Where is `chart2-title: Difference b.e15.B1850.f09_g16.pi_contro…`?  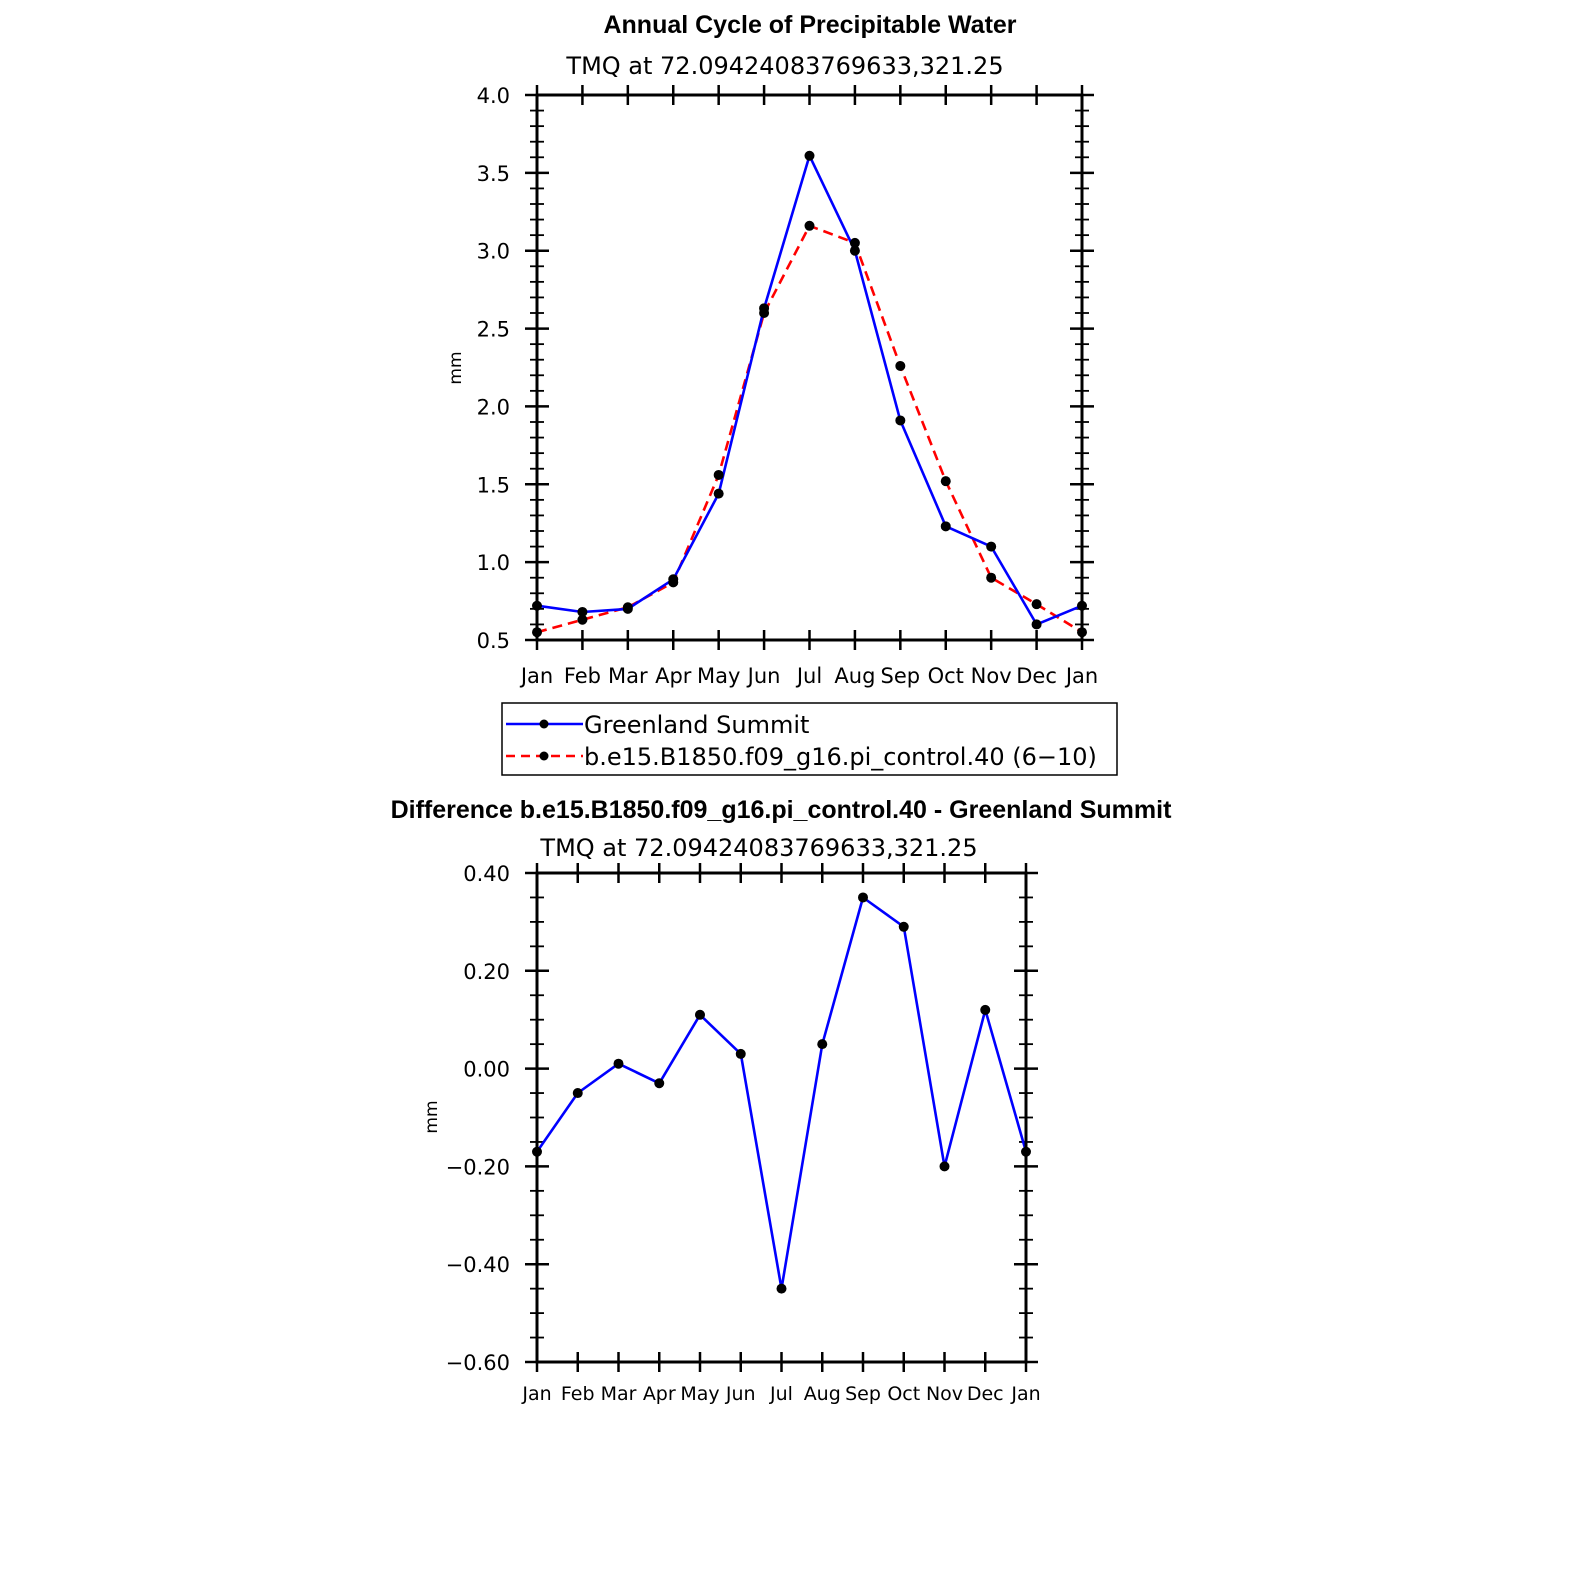 chart2-title: Difference b.e15.B1850.f09_g16.pi_contro… is located at coordinates (782, 810).